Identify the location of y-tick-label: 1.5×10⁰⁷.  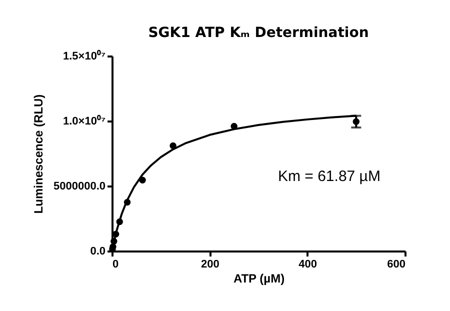
(84, 56).